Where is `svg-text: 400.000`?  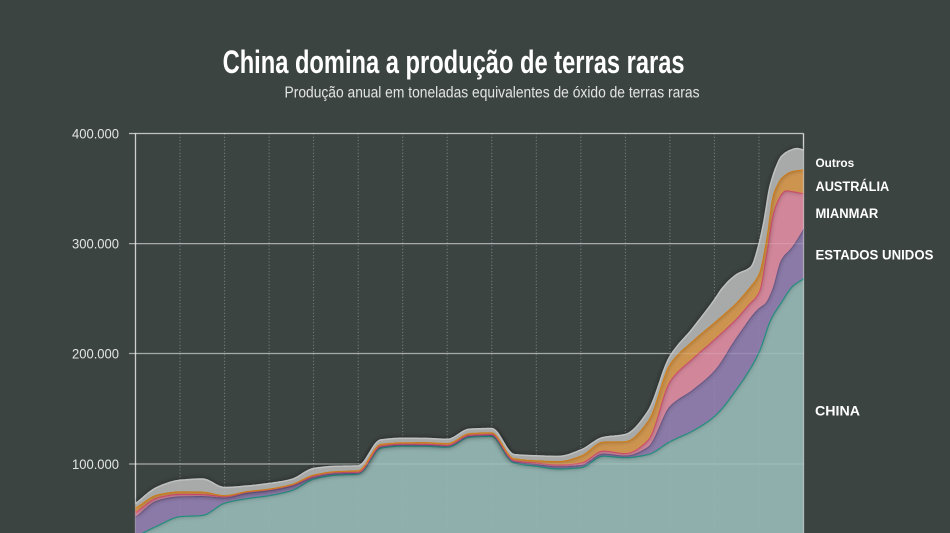
svg-text: 400.000 is located at coordinates (95, 134).